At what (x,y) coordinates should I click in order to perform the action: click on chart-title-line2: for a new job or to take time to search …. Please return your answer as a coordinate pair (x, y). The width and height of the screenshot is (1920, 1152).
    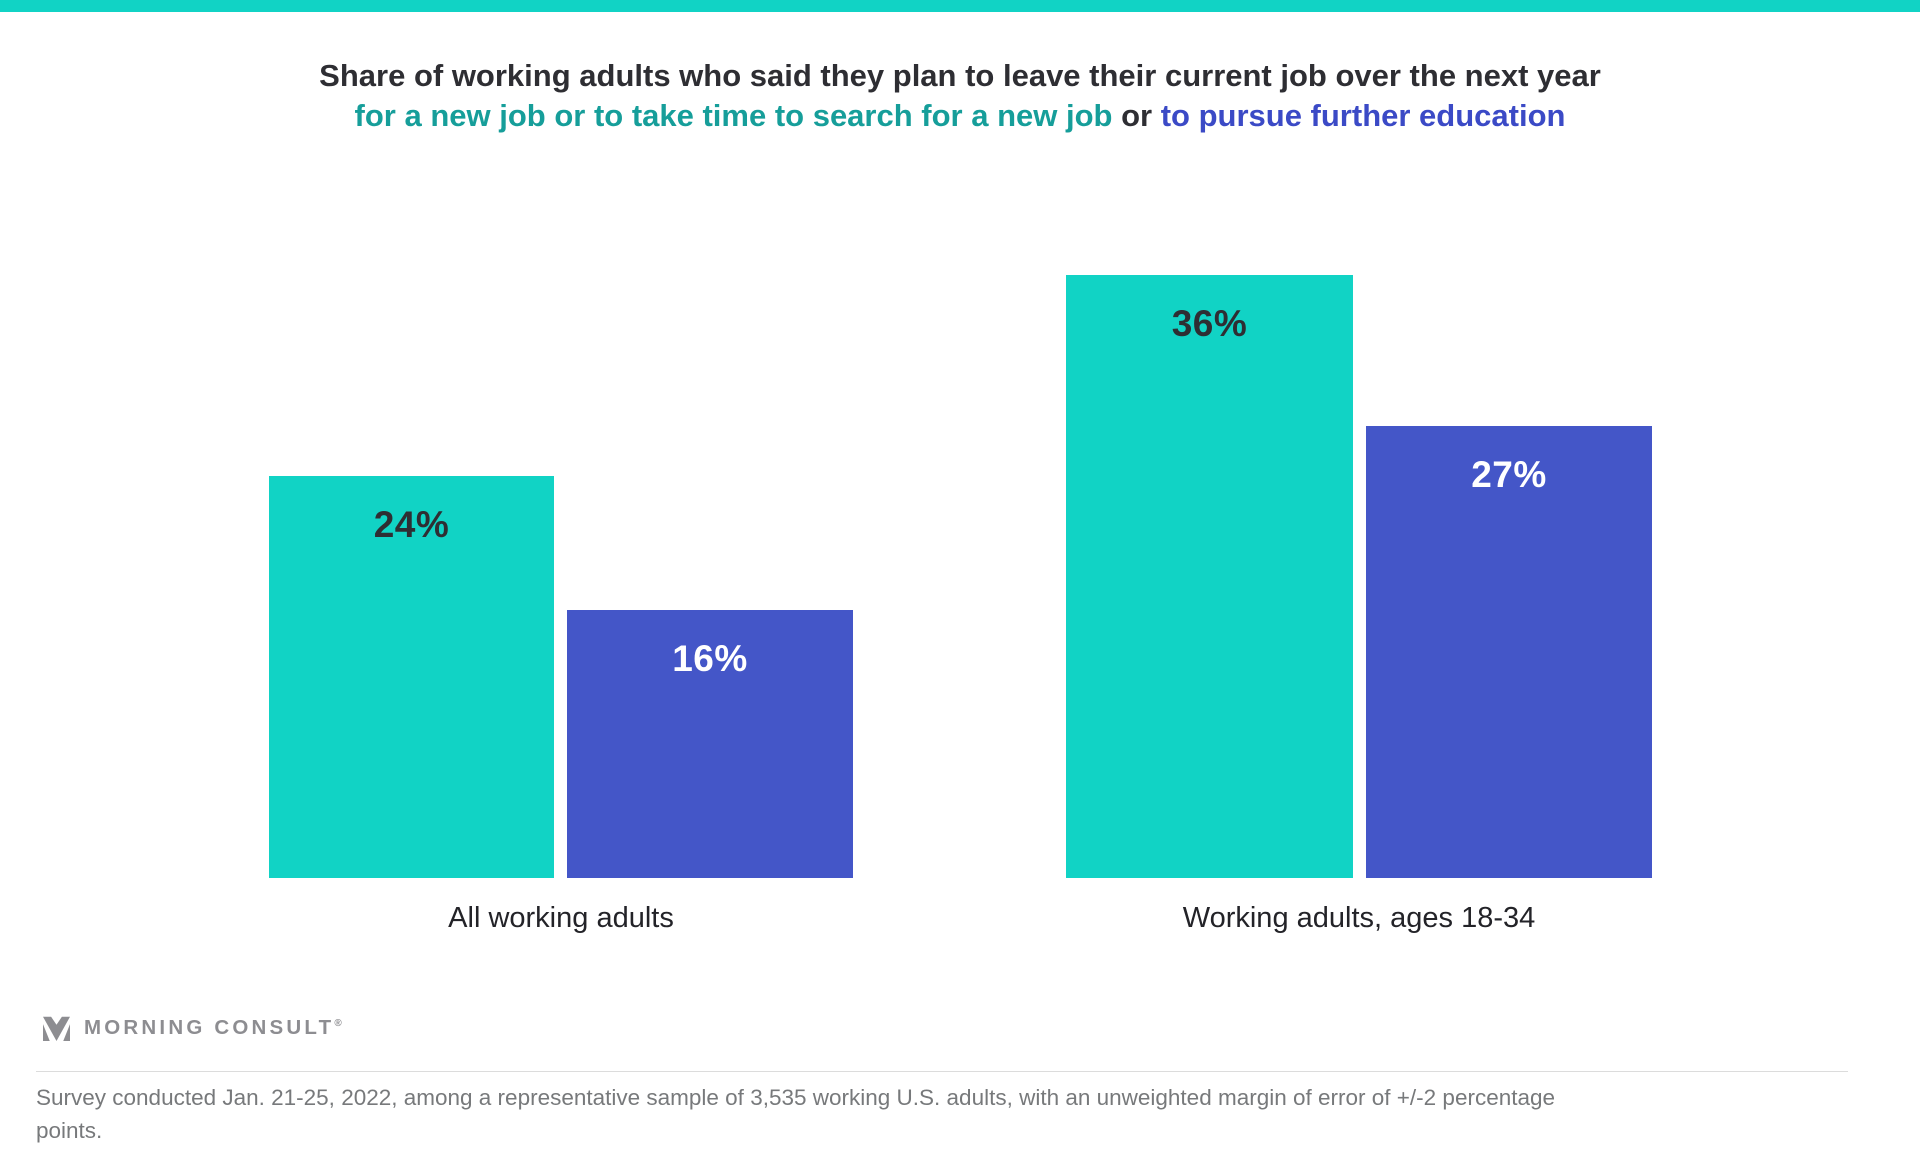
    Looking at the image, I should click on (960, 116).